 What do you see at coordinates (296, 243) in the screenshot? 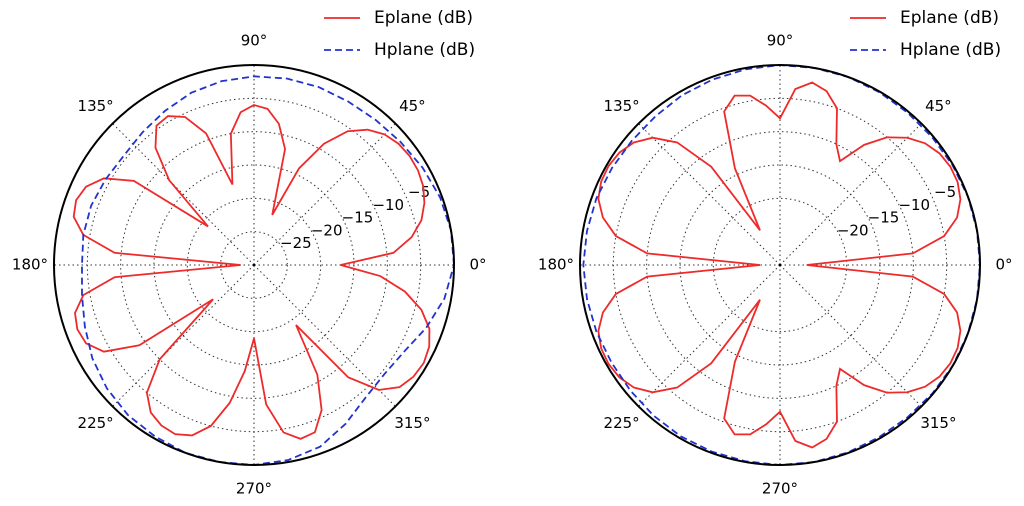
I see `r-tick-label: −25` at bounding box center [296, 243].